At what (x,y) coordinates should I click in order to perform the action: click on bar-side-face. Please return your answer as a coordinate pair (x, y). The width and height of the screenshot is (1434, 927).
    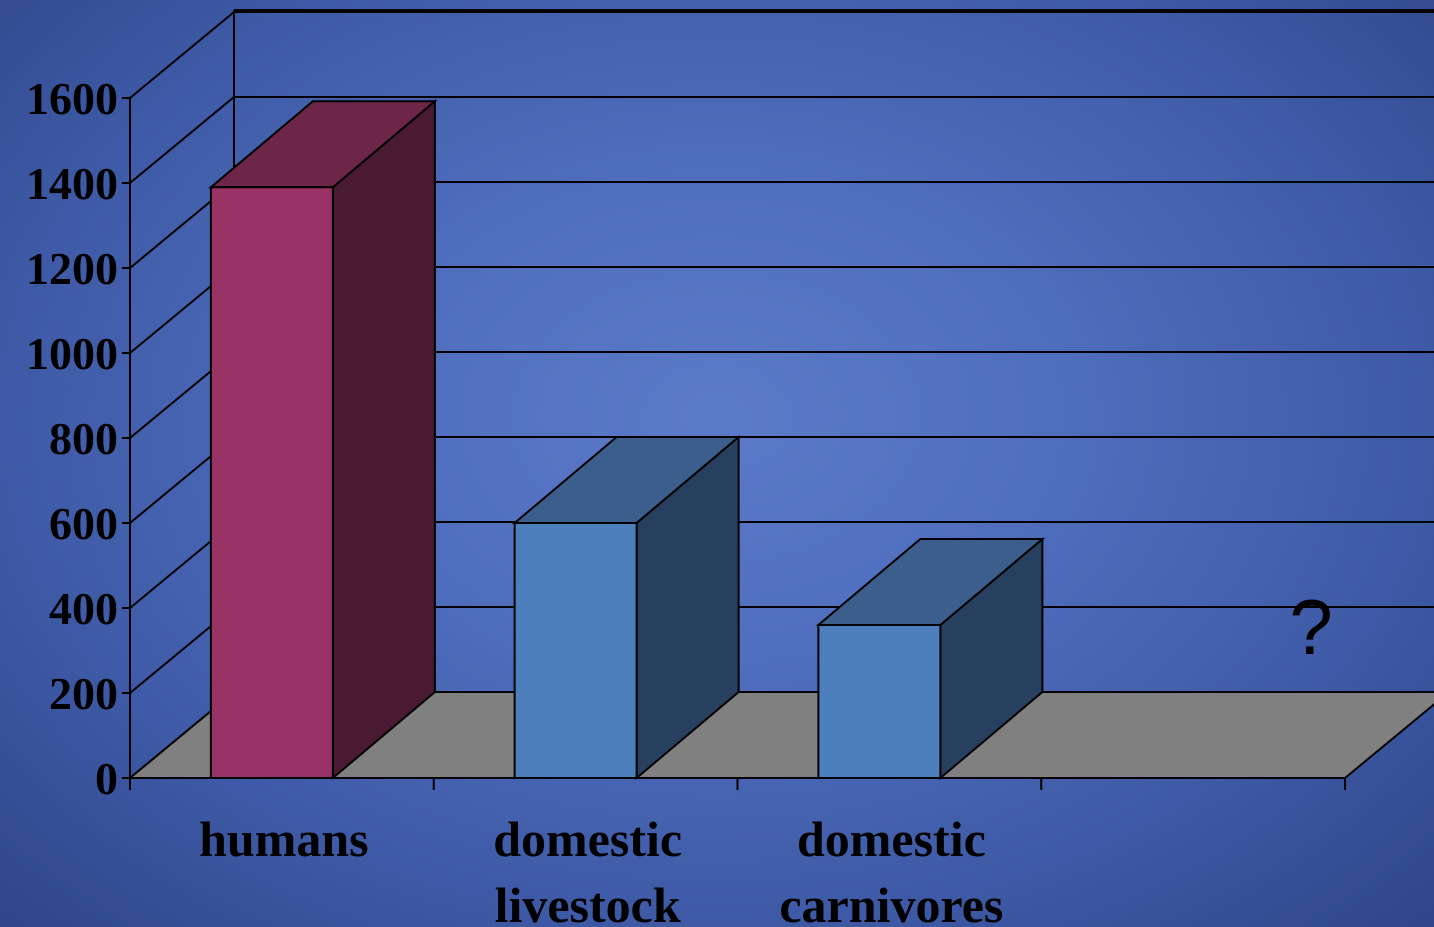
    Looking at the image, I should click on (383, 440).